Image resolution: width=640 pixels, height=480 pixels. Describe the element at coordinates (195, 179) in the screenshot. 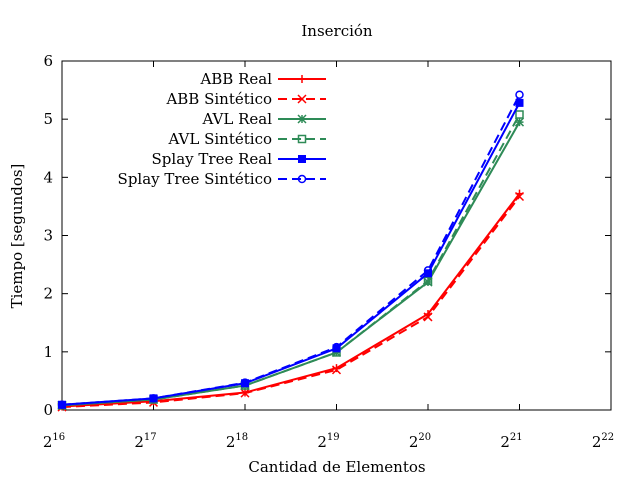

I see `legend-label: Splay Tree Sintético` at that location.